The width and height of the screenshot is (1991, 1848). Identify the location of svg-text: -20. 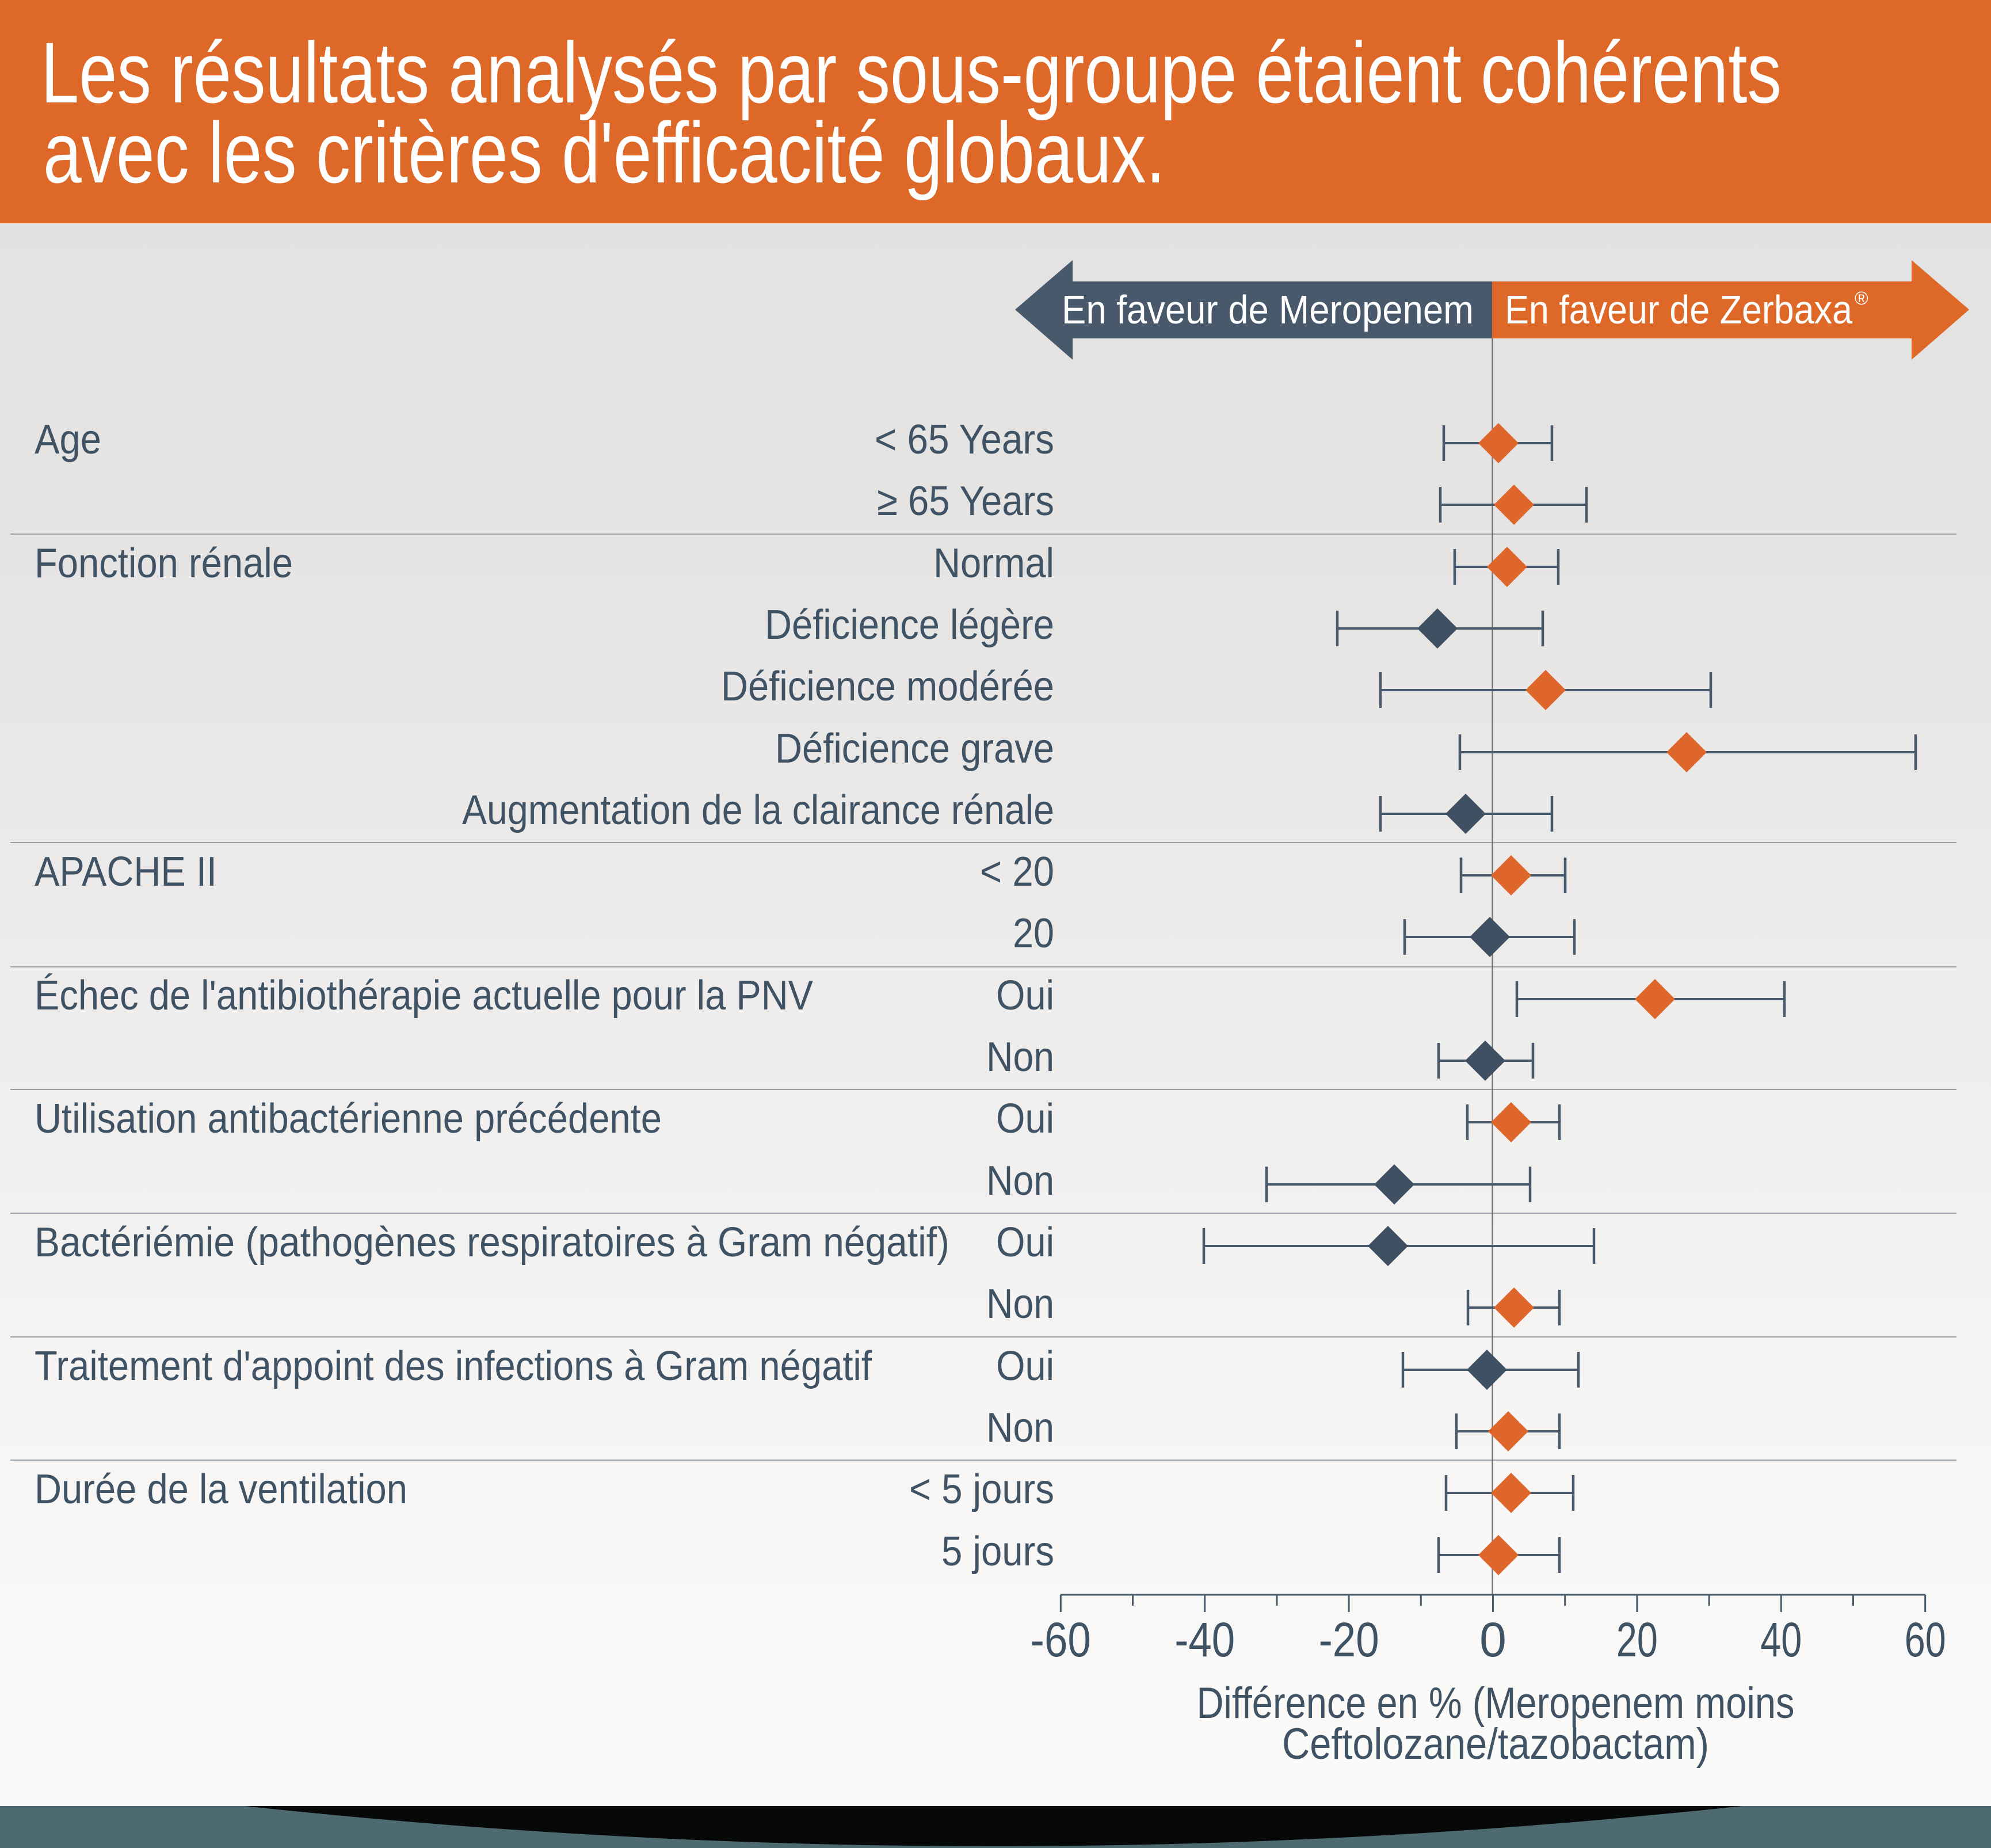
(1349, 1640).